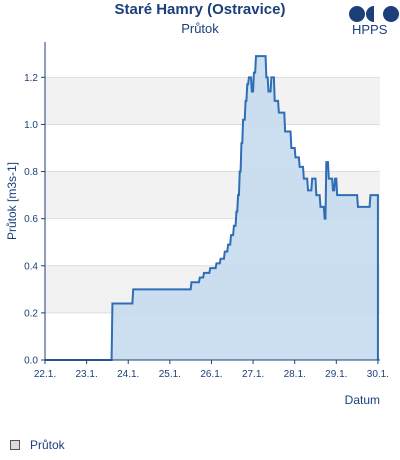 The image size is (400, 460). I want to click on y-tick-label: 0.0, so click(31, 361).